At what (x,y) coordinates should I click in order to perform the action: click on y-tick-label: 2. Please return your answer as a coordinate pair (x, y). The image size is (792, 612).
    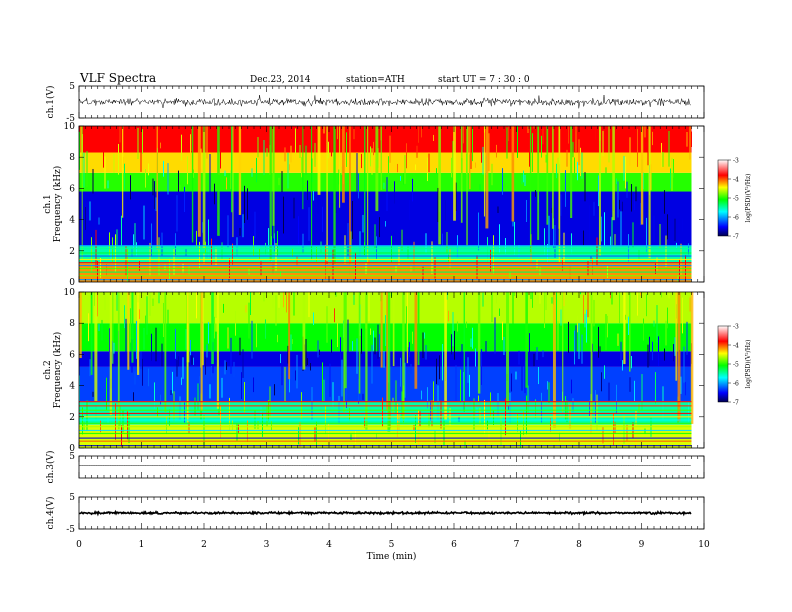
    Looking at the image, I should click on (72, 252).